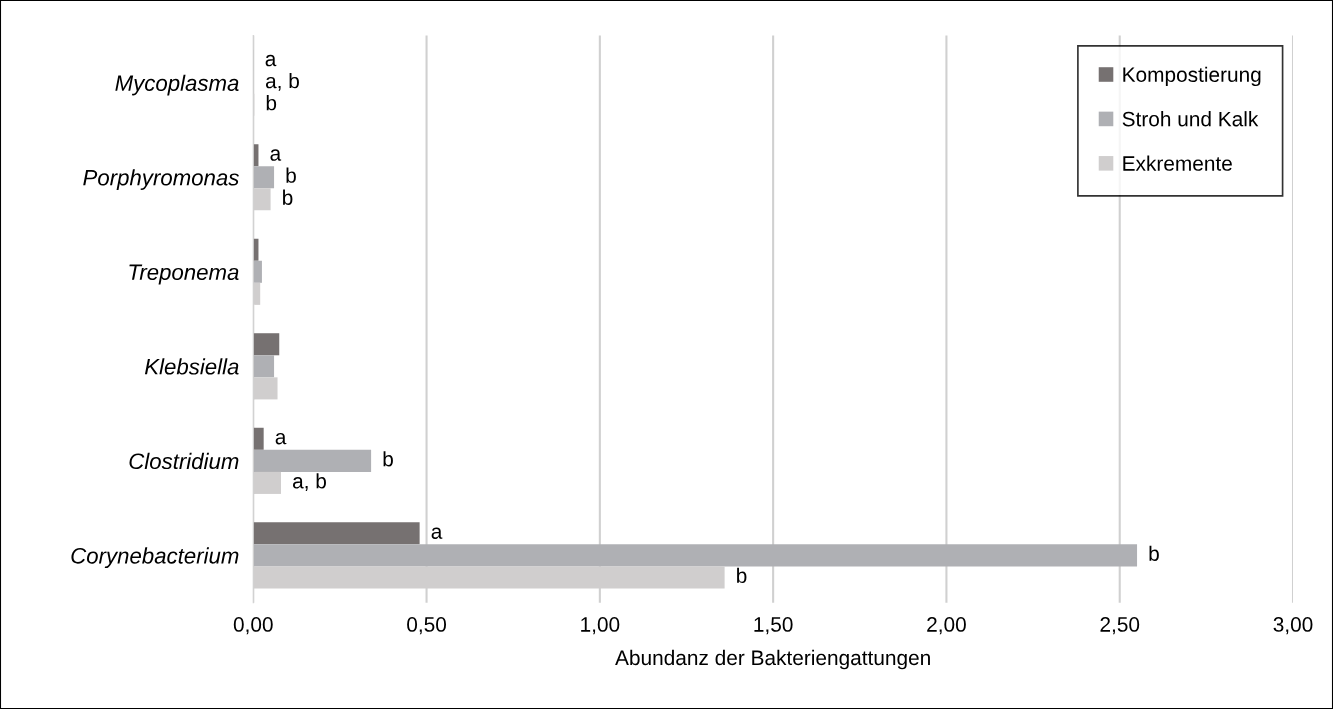 The width and height of the screenshot is (1333, 709). Describe the element at coordinates (1177, 163) in the screenshot. I see `legend-label: Exkremente` at that location.